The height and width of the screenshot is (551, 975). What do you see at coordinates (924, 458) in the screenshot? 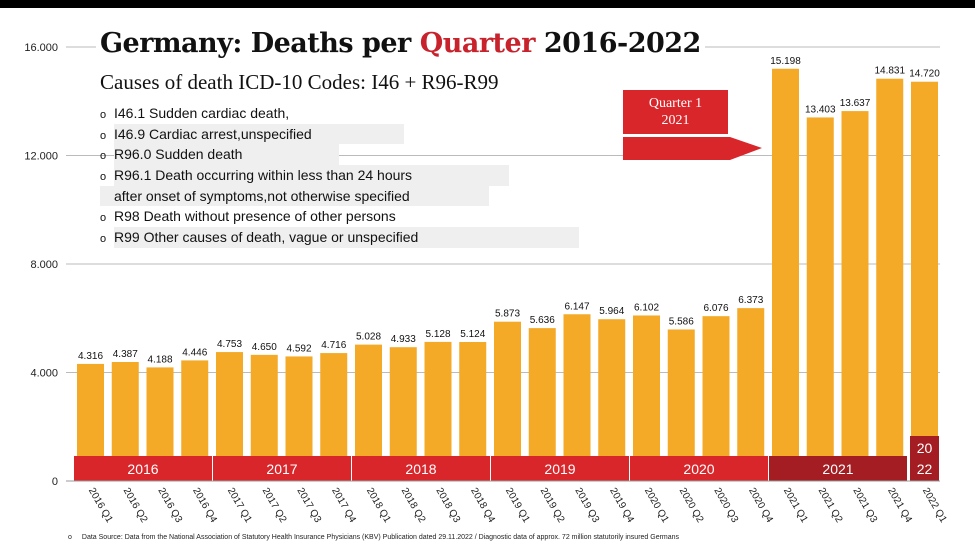
I see `year-band-2022` at bounding box center [924, 458].